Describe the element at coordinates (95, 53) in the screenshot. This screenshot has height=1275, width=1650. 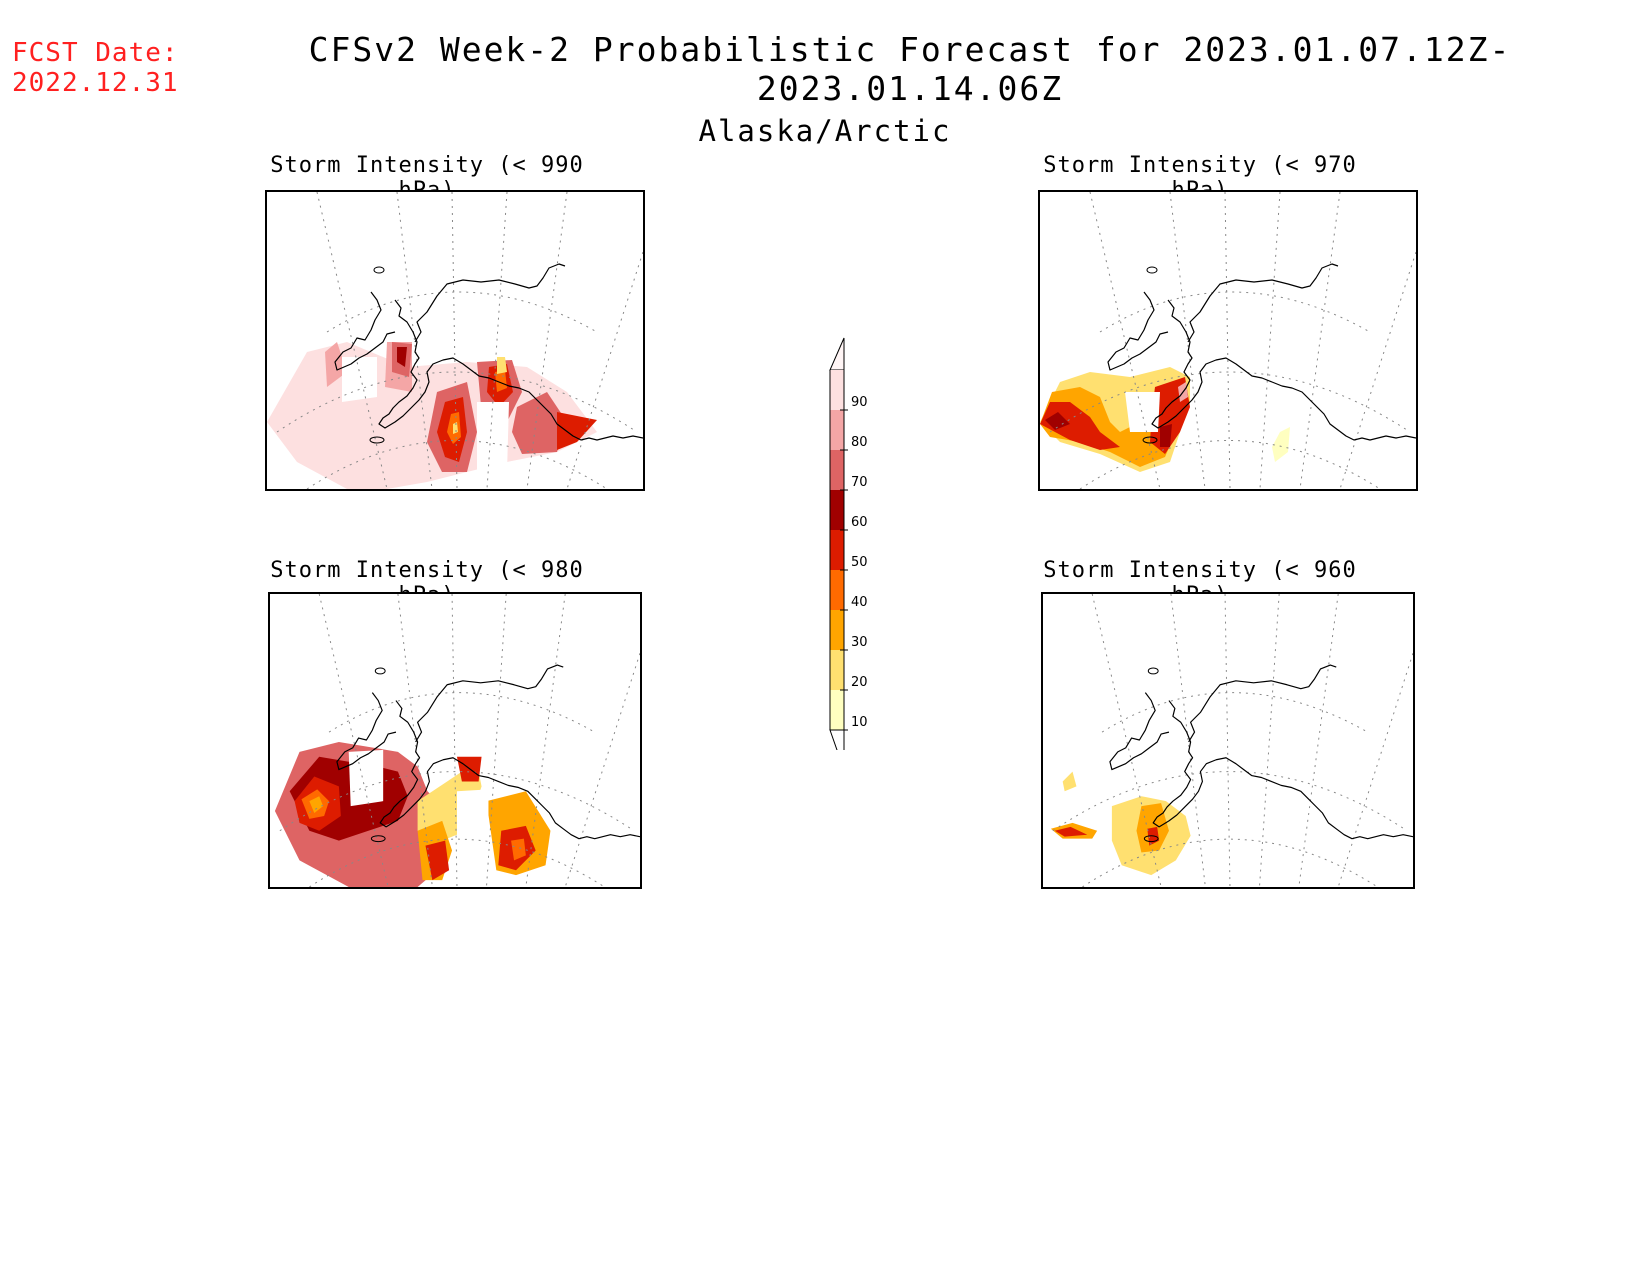
I see `forecast-date-label: FCST Date:` at that location.